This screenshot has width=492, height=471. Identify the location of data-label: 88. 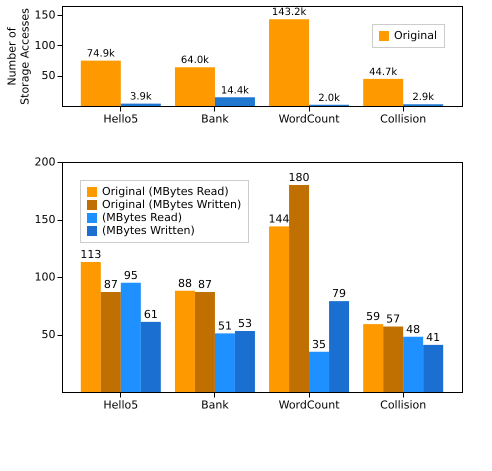
(185, 283).